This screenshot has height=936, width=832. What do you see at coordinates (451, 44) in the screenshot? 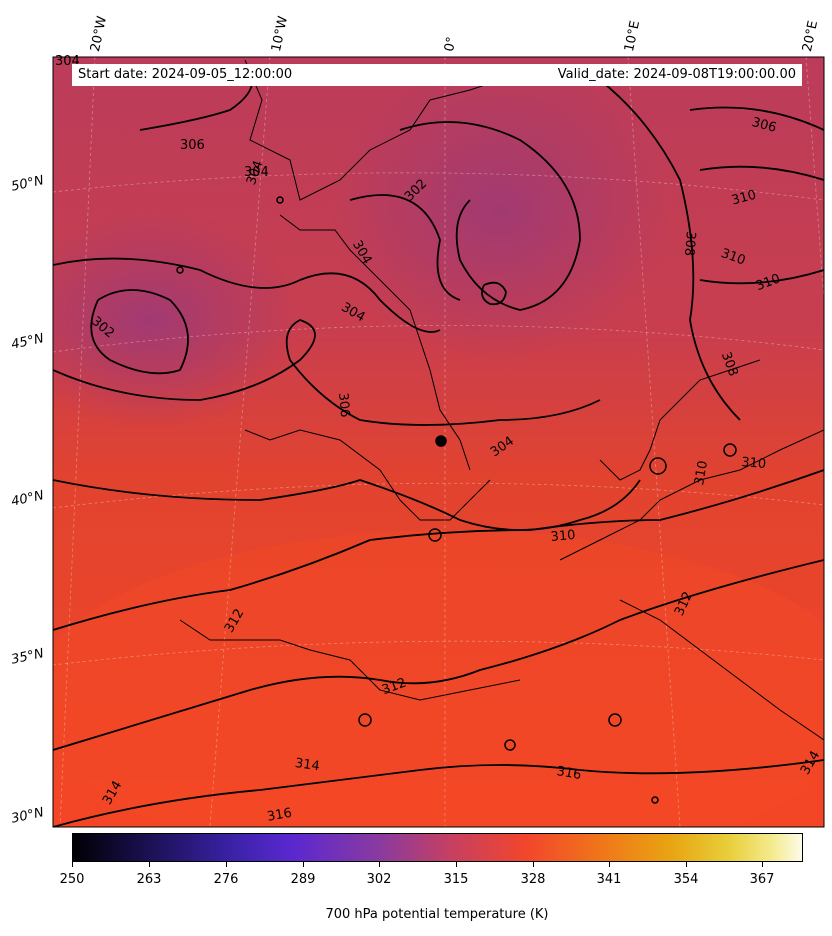
I see `lon-label-0: 0°` at bounding box center [451, 44].